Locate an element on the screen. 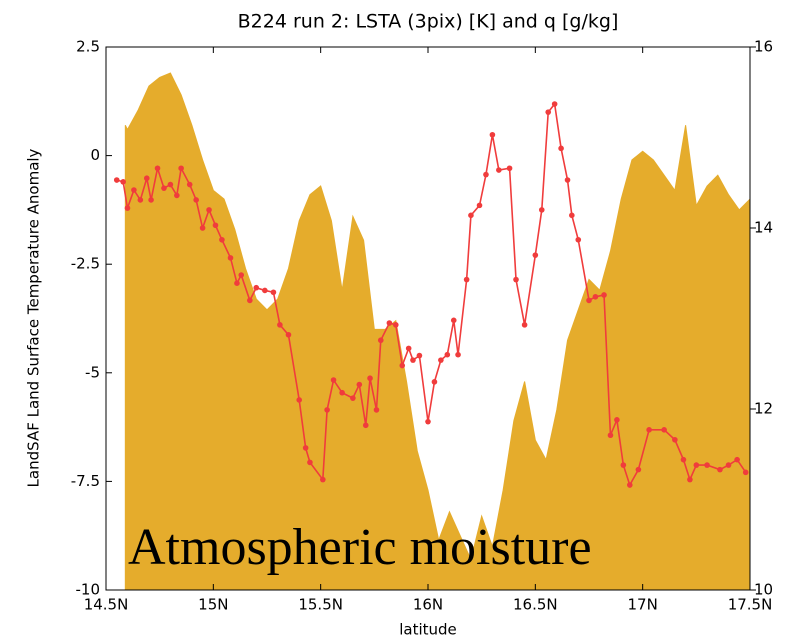  x-tick-label: 16N is located at coordinates (428, 605).